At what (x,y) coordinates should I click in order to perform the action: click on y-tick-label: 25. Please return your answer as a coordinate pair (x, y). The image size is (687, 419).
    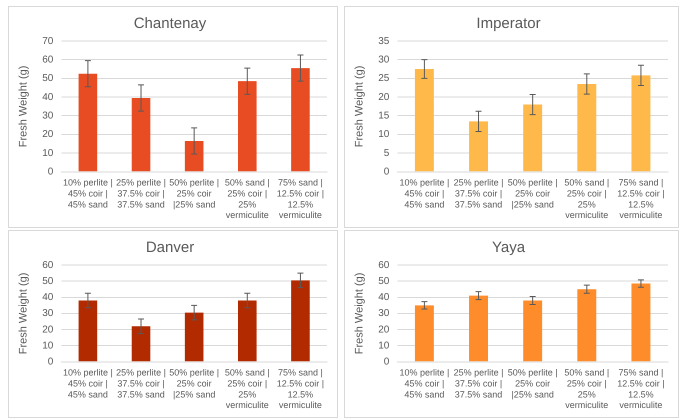
    Looking at the image, I should click on (384, 78).